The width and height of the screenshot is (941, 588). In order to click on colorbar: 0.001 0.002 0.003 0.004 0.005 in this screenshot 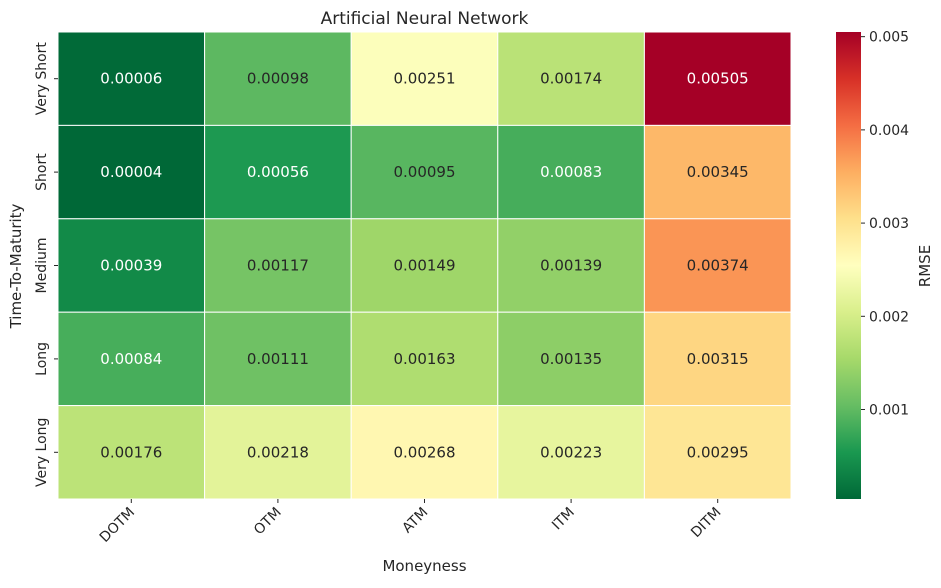, I will do `click(872, 264)`.